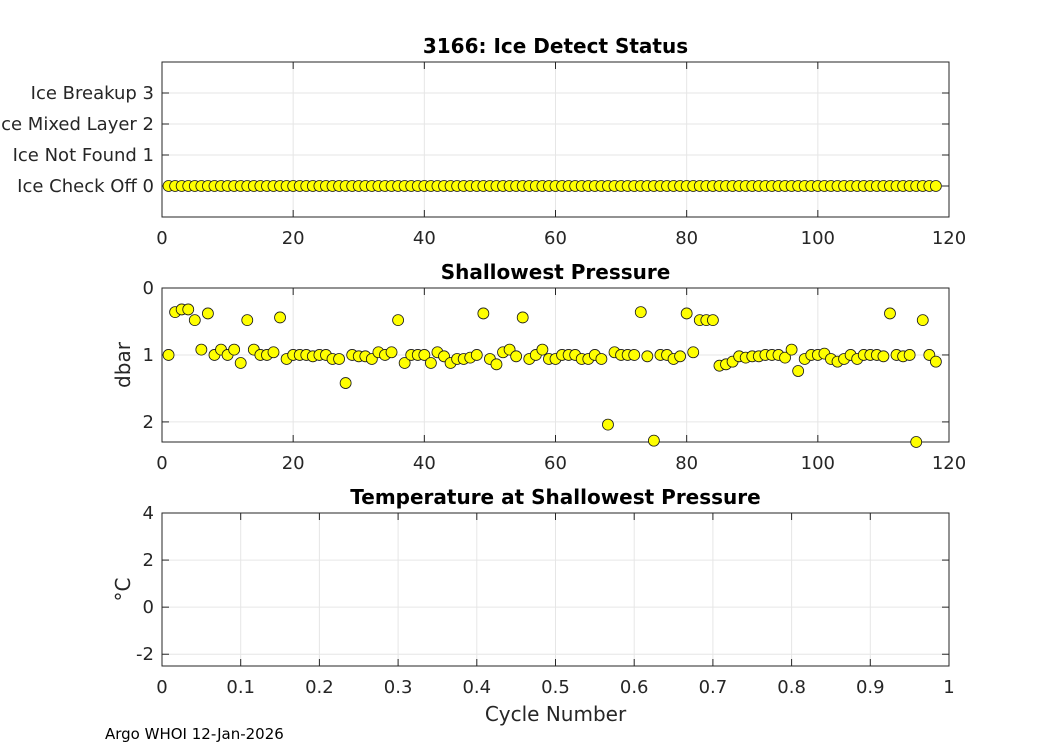 The height and width of the screenshot is (750, 1050). I want to click on y-axis-label: °C, so click(123, 590).